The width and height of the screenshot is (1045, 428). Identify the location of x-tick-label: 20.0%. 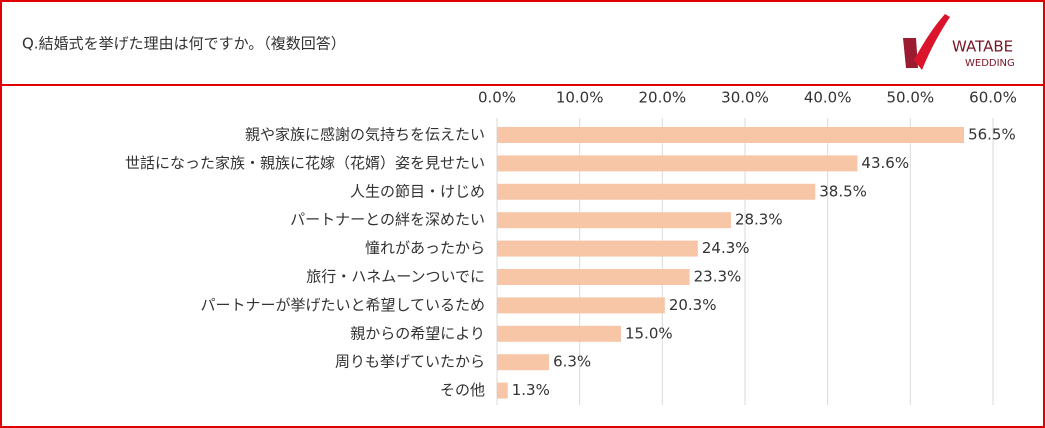
(663, 98).